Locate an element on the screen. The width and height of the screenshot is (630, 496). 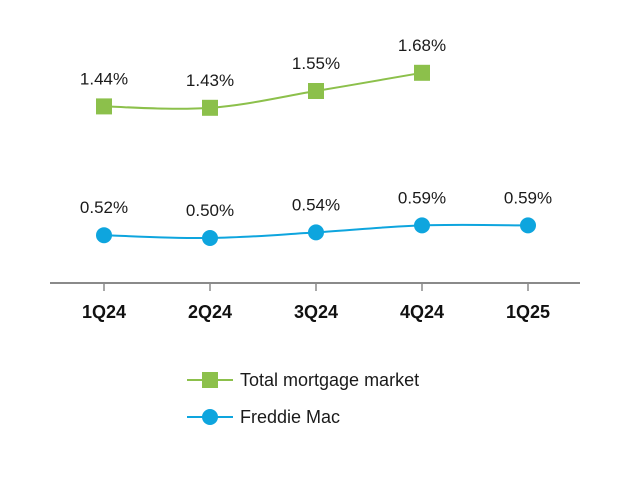
freddie-mac-data-label: 0.54% is located at coordinates (316, 204).